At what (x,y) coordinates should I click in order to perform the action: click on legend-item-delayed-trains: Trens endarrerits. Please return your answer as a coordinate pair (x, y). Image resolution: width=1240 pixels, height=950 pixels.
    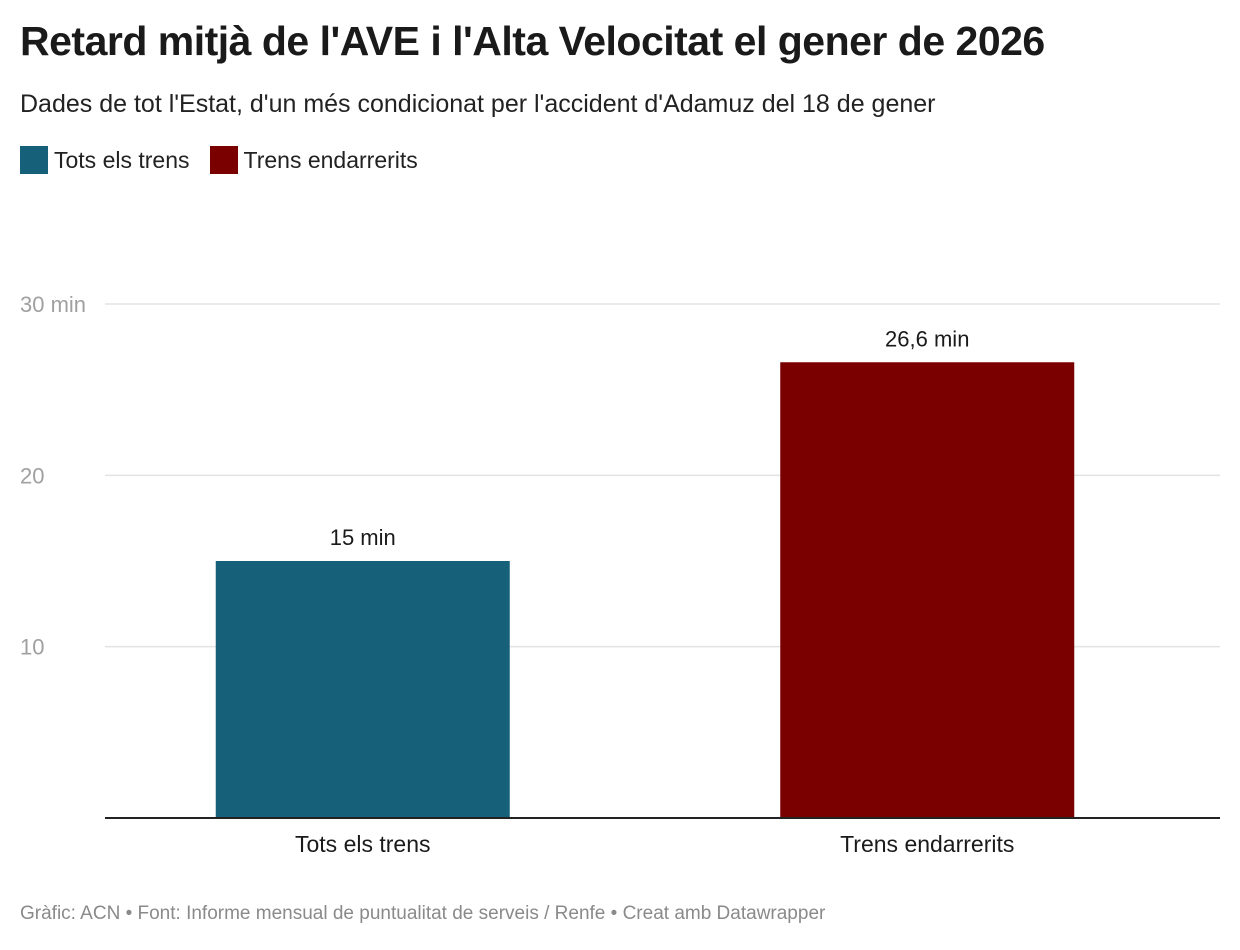
    Looking at the image, I should click on (313, 160).